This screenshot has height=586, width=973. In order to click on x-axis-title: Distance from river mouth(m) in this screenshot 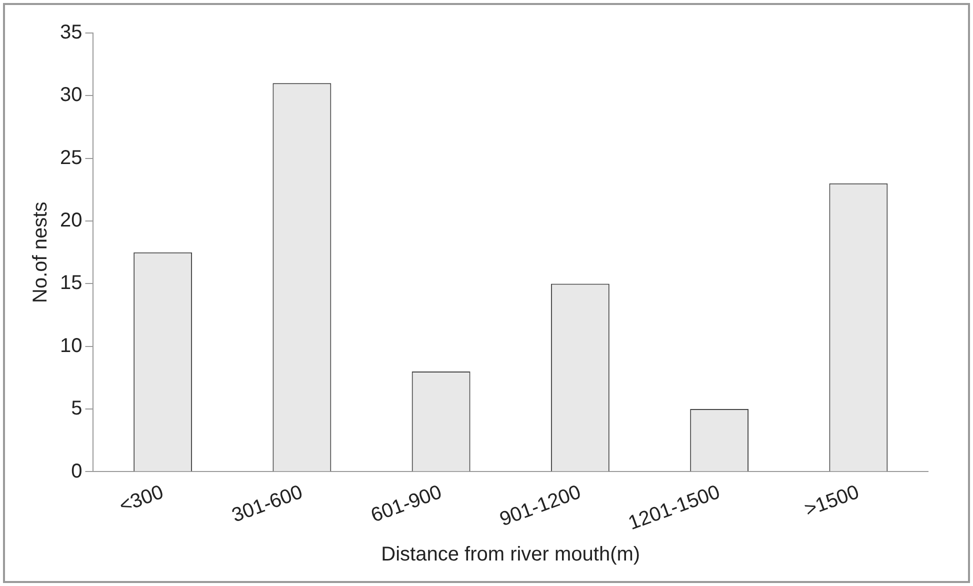, I will do `click(510, 555)`.